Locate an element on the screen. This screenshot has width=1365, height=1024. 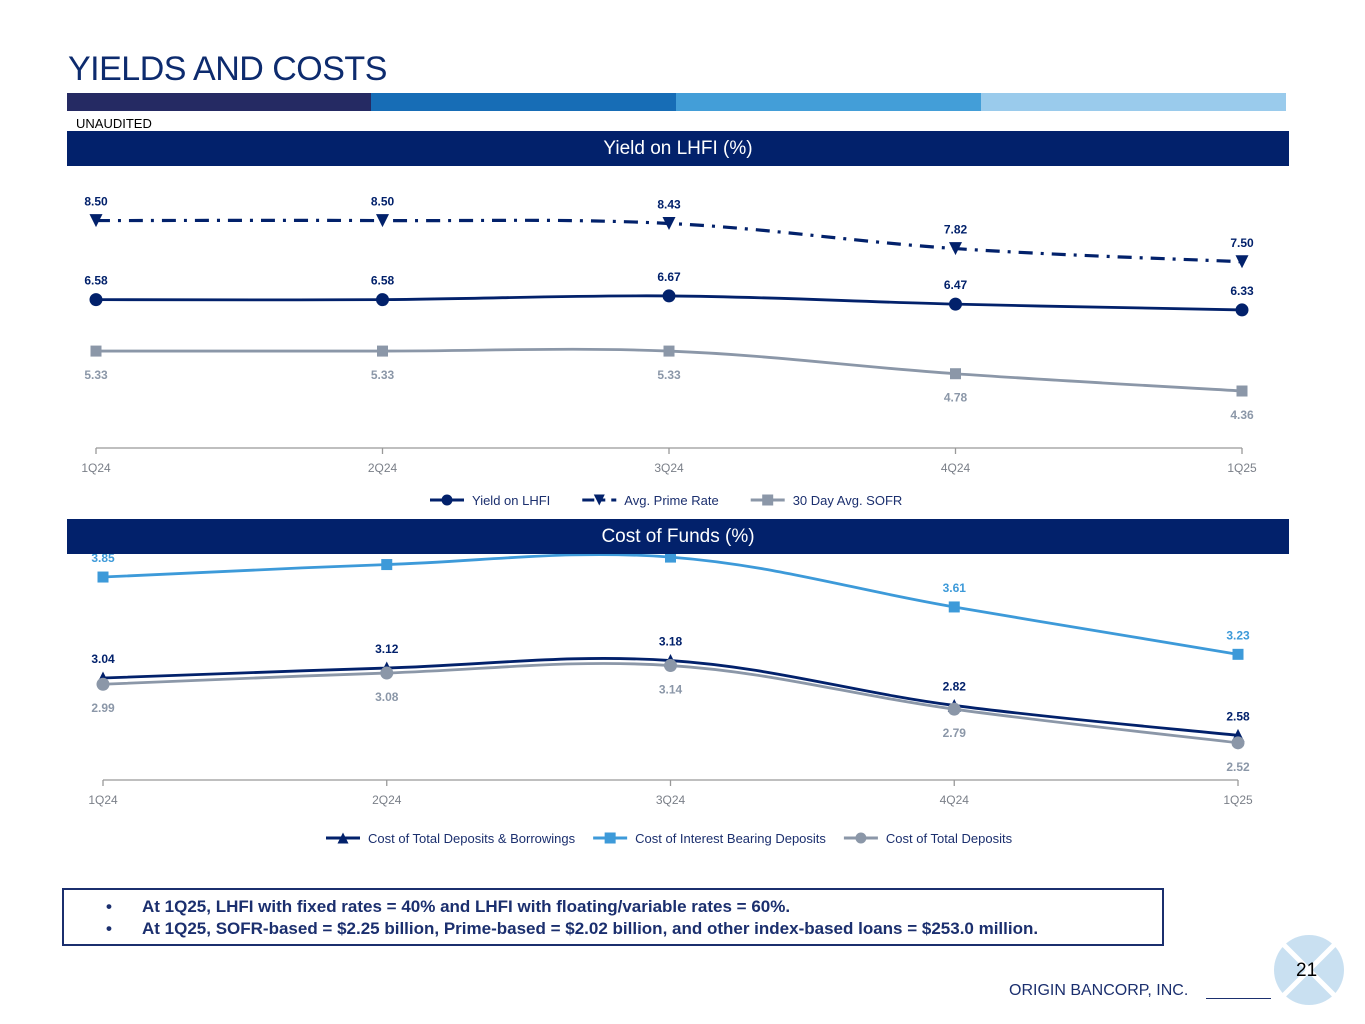
series-line-cost-of-total-deposits is located at coordinates (670, 703).